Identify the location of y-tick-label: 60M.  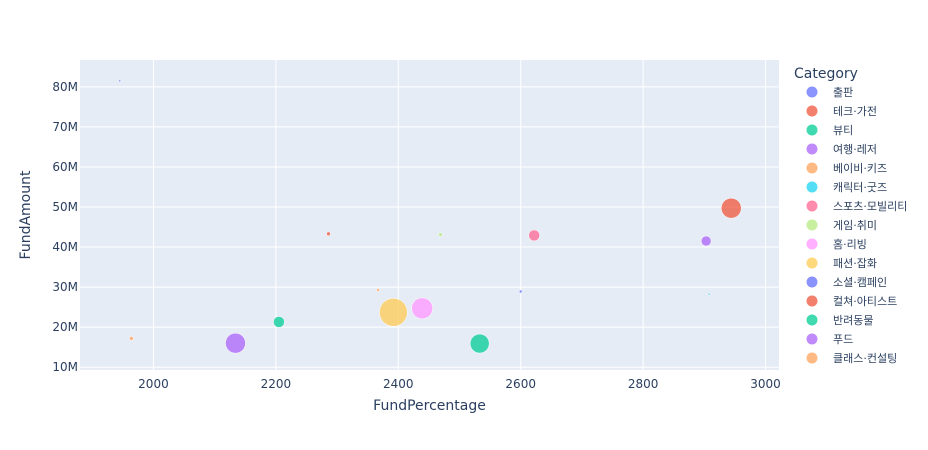
(65, 167).